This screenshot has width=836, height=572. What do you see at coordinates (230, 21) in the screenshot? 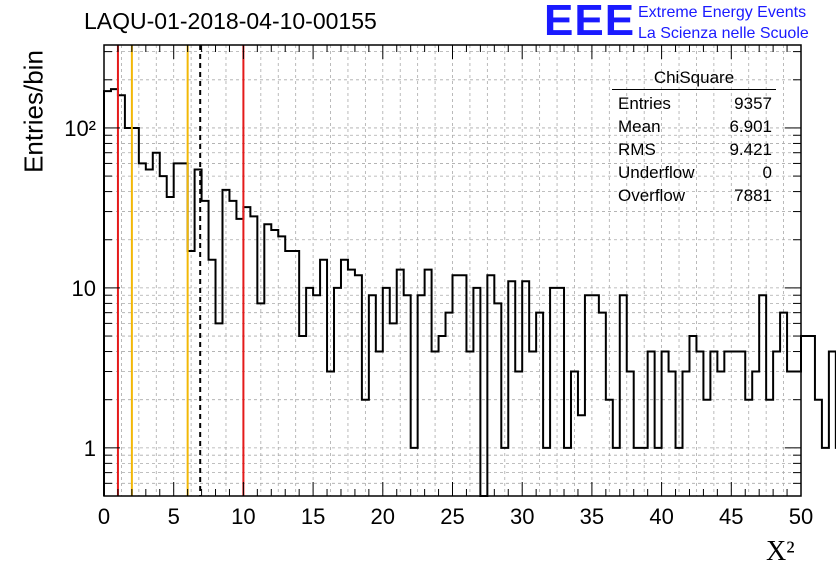
I see `chart-title: LAQU-01-2018-04-10-00155` at bounding box center [230, 21].